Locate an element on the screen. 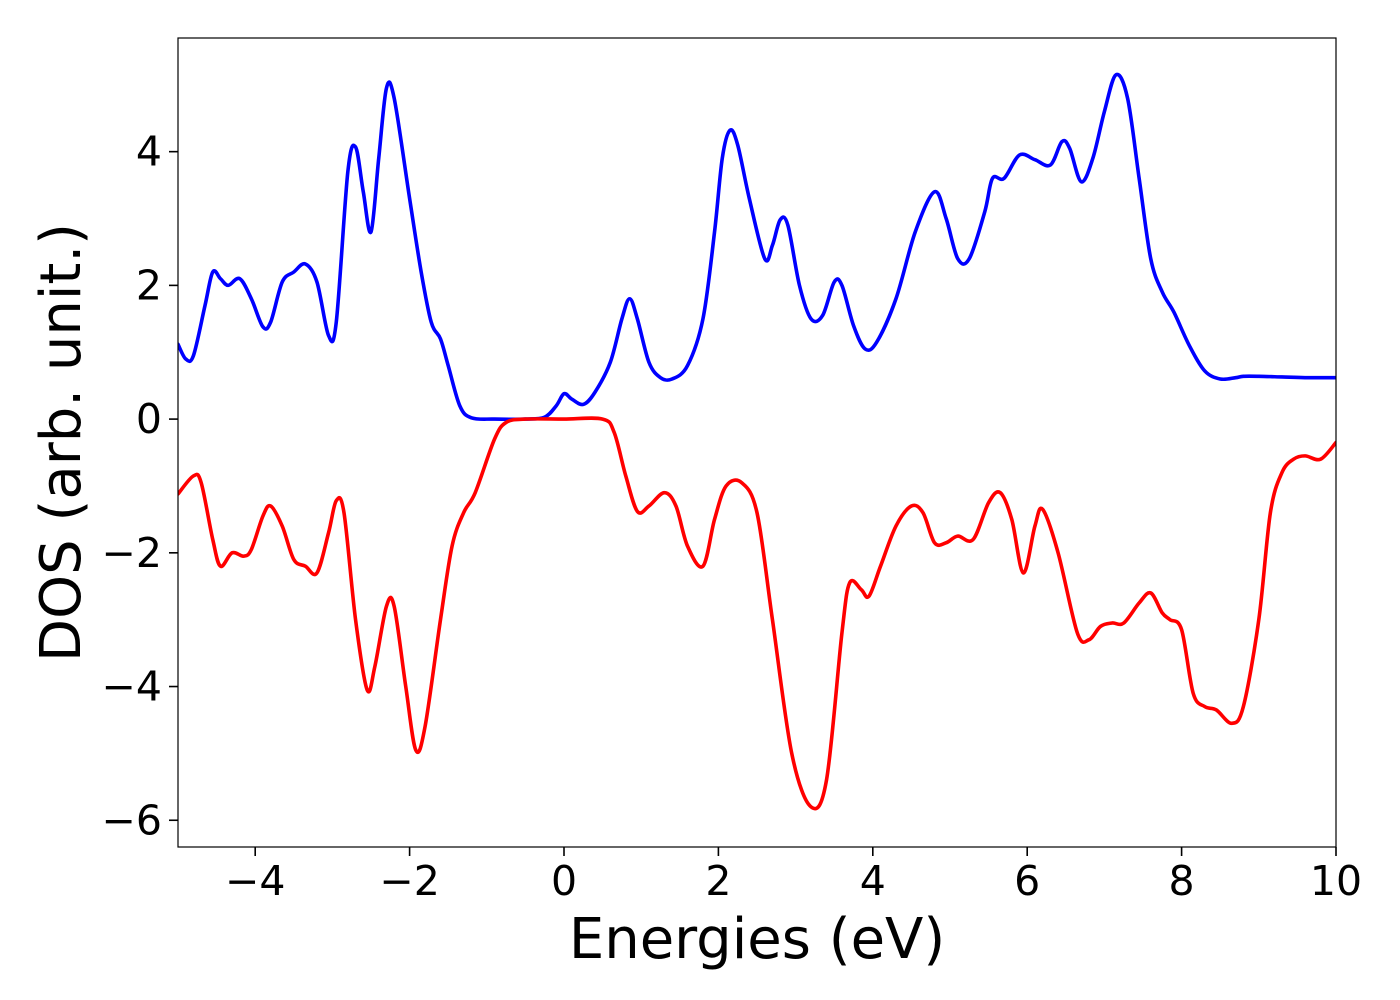 The width and height of the screenshot is (1400, 1000). x-tick-label: 0 is located at coordinates (564, 881).